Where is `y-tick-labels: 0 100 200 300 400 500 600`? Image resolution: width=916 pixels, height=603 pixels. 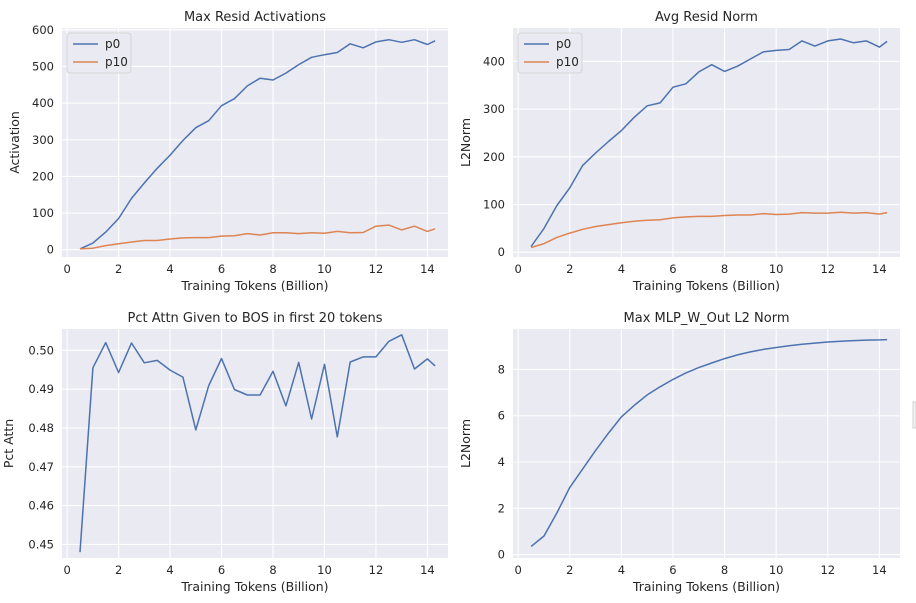
y-tick-labels: 0 100 200 300 400 500 600 is located at coordinates (43, 140).